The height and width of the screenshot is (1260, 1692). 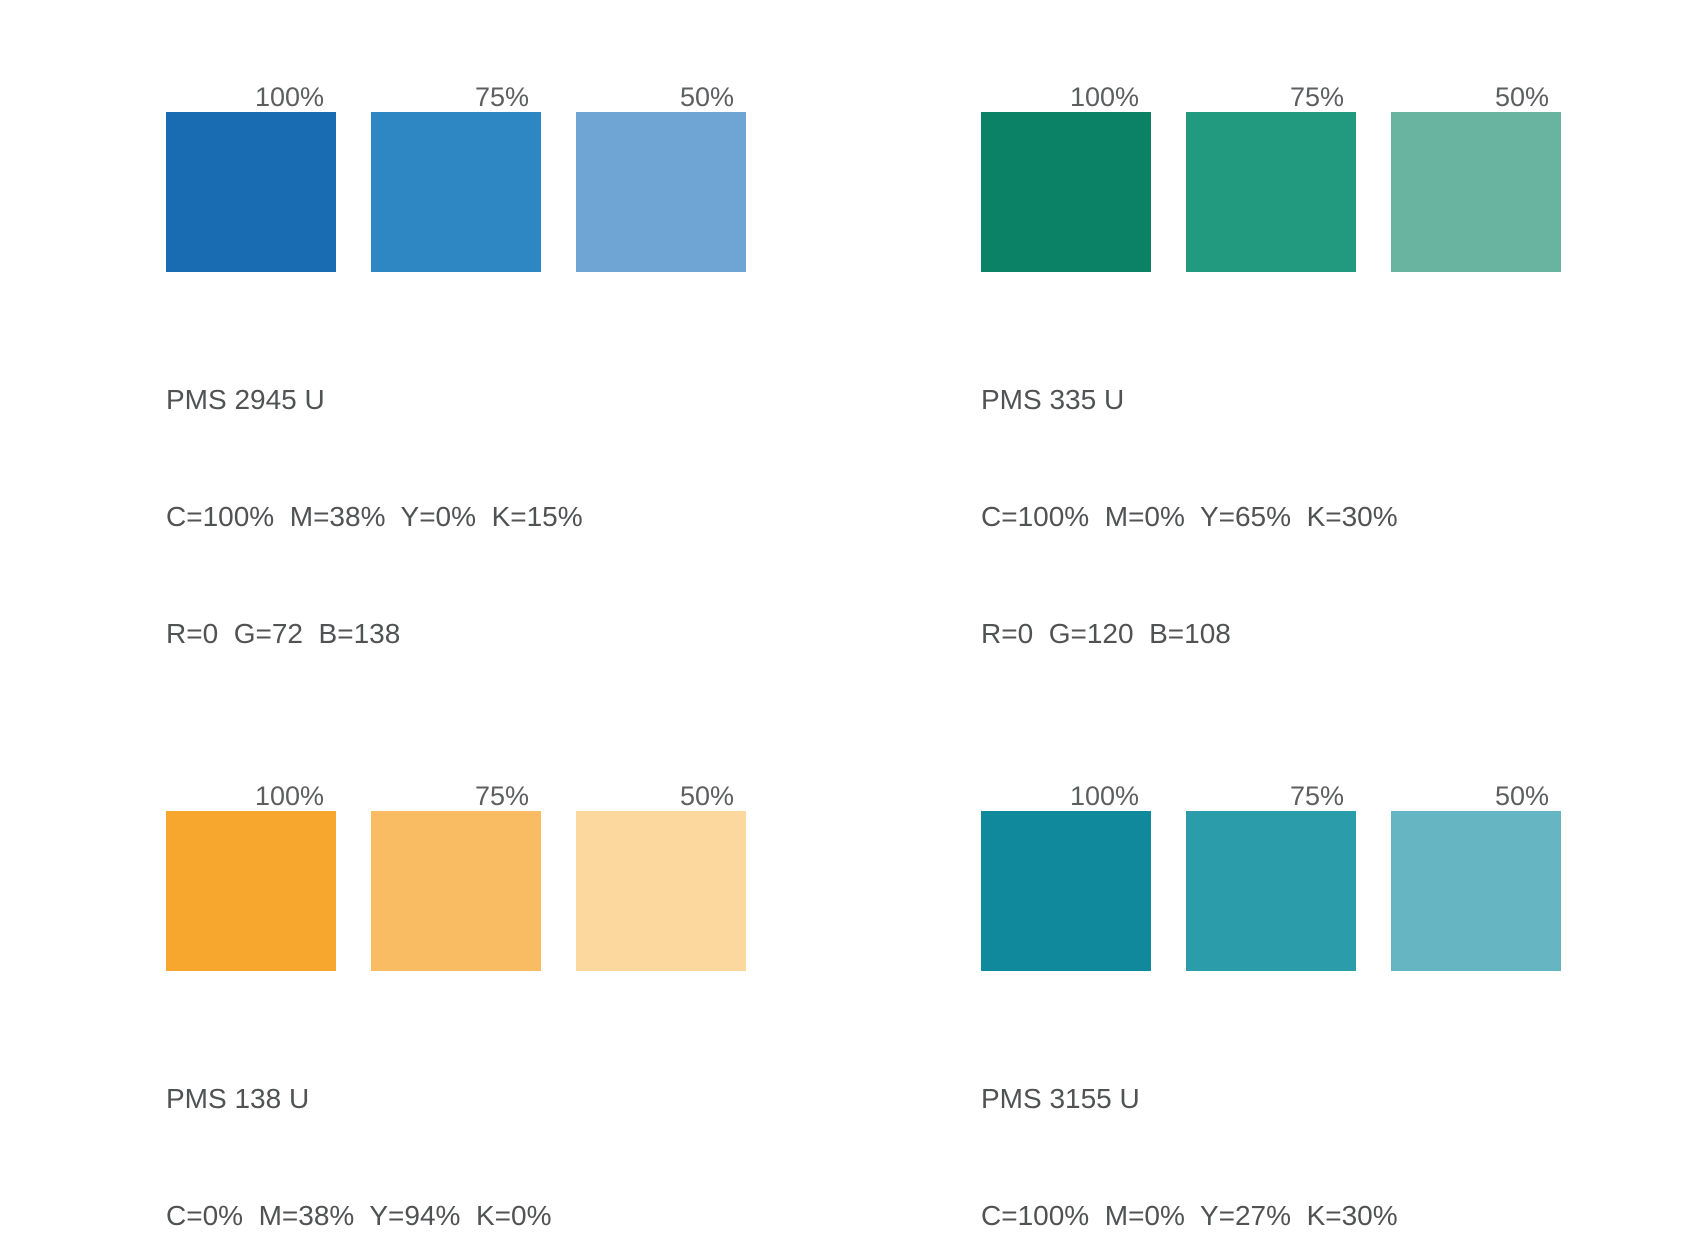 I want to click on rgb-values: R=0 G=120 B=108, so click(x=1106, y=633).